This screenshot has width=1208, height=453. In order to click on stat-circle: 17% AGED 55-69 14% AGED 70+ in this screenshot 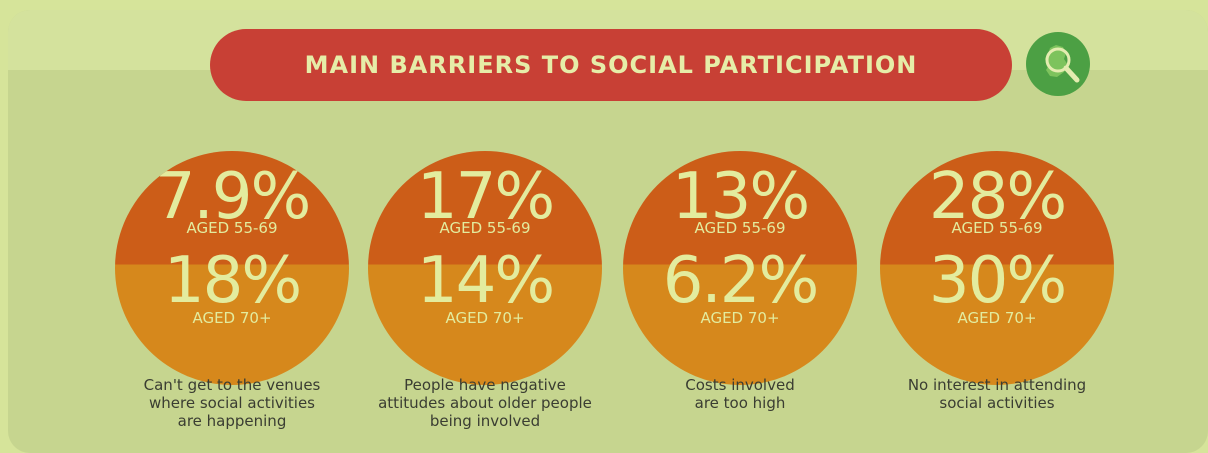, I will do `click(485, 268)`.